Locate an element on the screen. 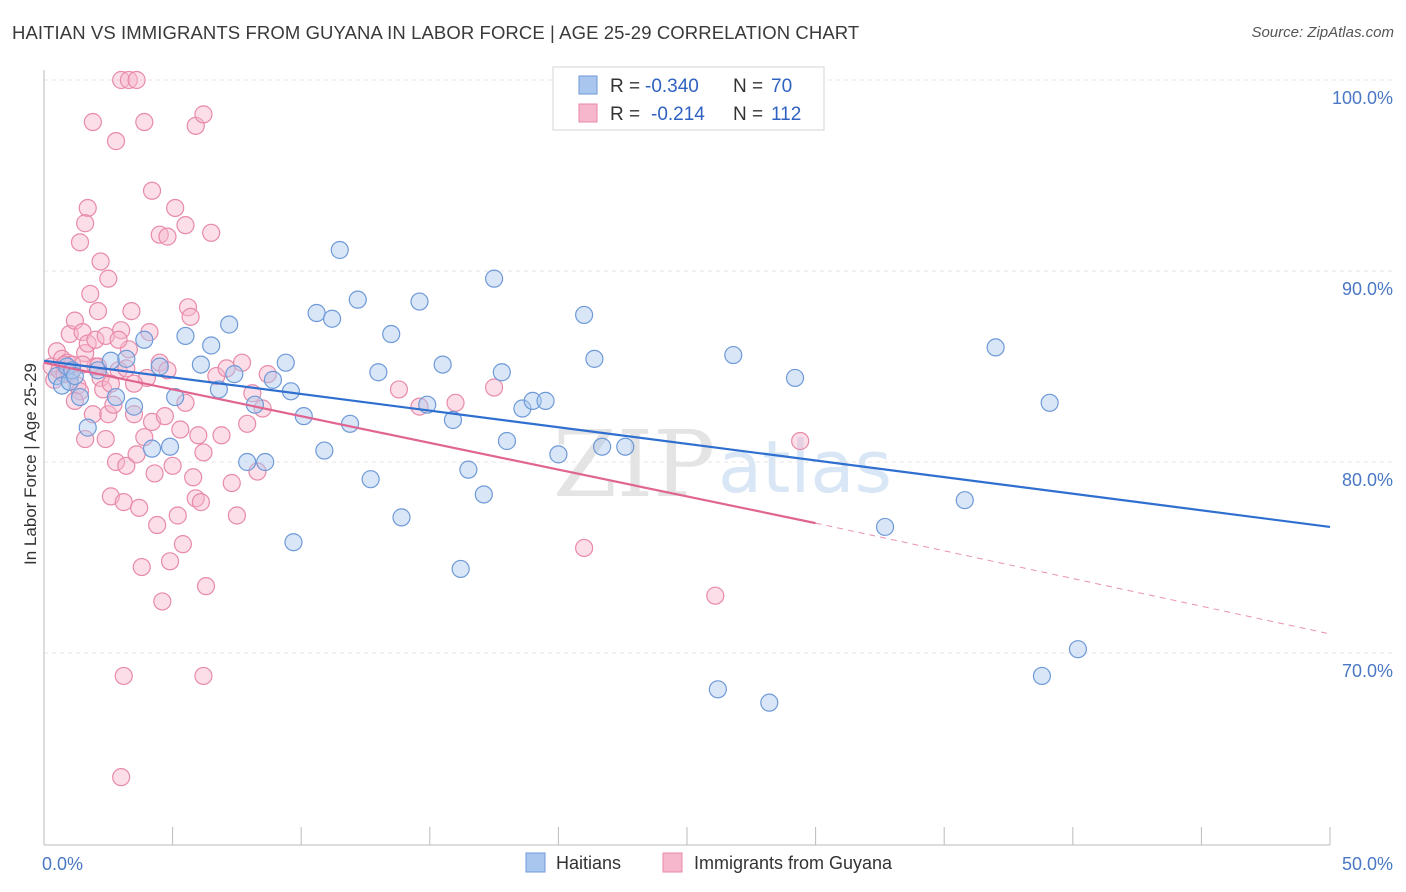 The width and height of the screenshot is (1406, 892). legend-n-label-2: N = is located at coordinates (748, 114).